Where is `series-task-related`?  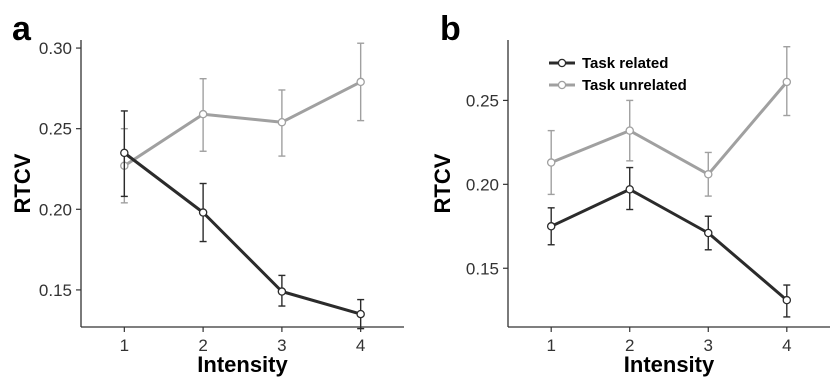
series-task-related is located at coordinates (669, 242).